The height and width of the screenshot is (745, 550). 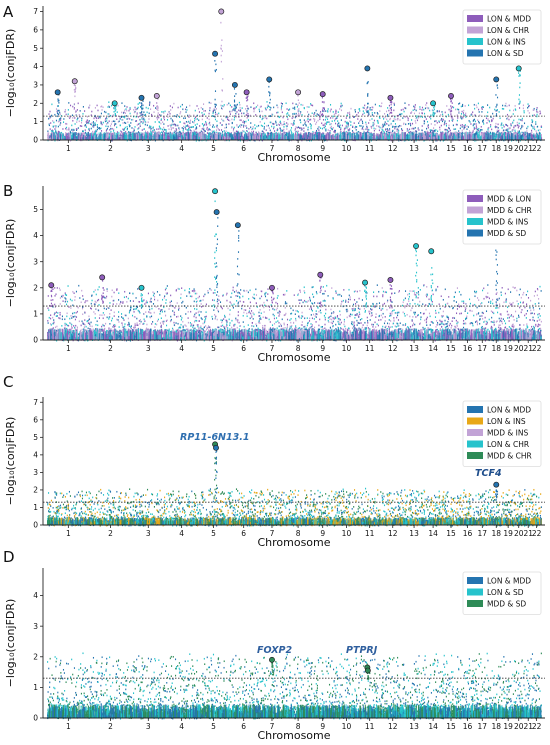 I want to click on panel-letter-c: C, so click(x=8, y=382).